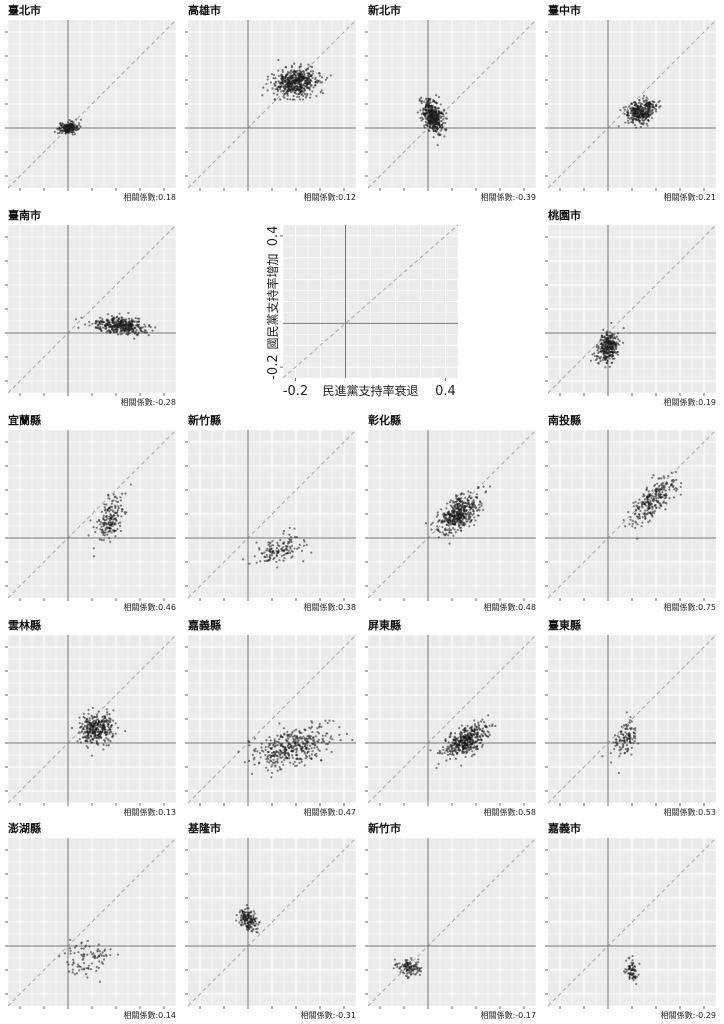 Image resolution: width=724 pixels, height=1024 pixels. Describe the element at coordinates (564, 215) in the screenshot. I see `panel-title: 桃園市` at that location.